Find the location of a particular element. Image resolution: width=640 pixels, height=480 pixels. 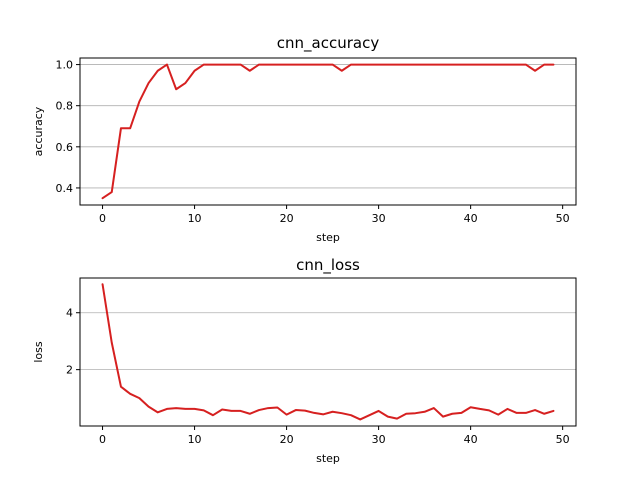

chart-title: cnn_accuracy is located at coordinates (328, 43).